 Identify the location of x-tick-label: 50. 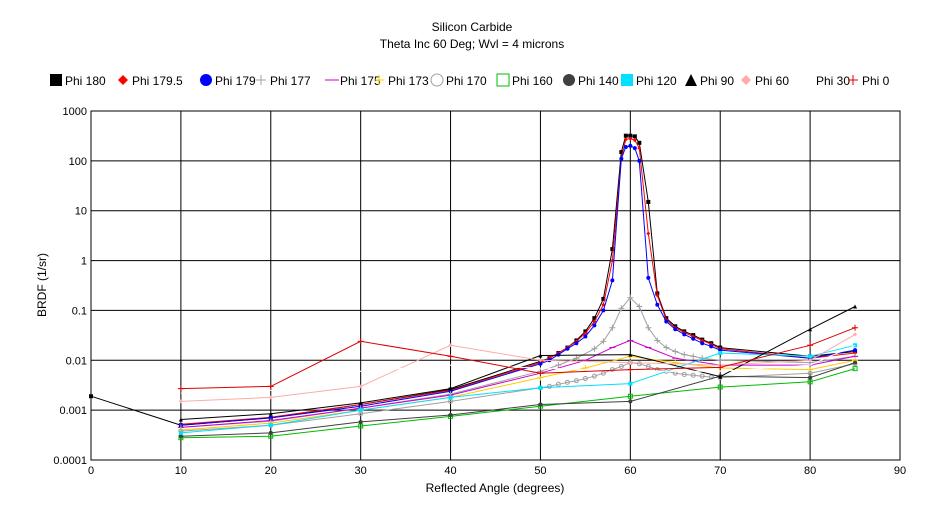
(540, 471).